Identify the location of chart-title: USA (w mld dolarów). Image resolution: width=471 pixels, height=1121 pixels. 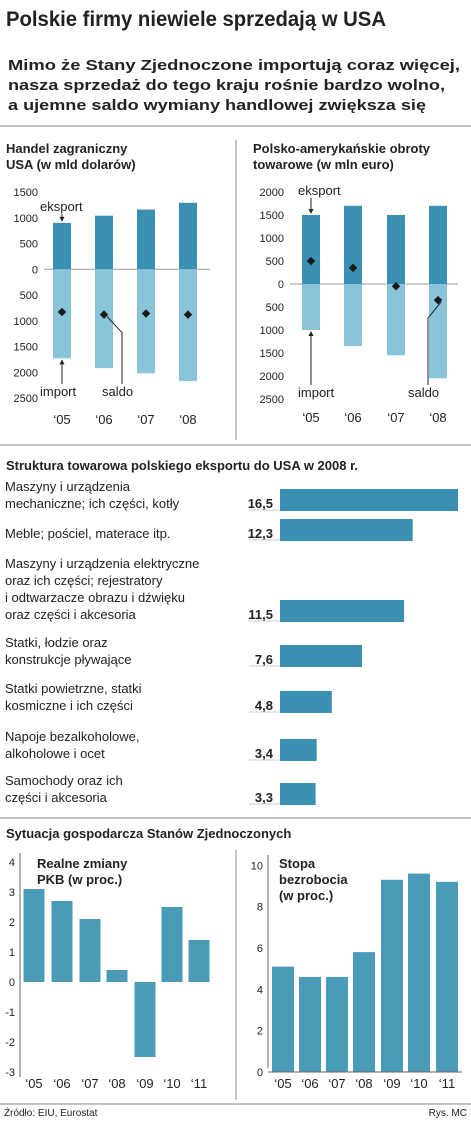
(71, 164).